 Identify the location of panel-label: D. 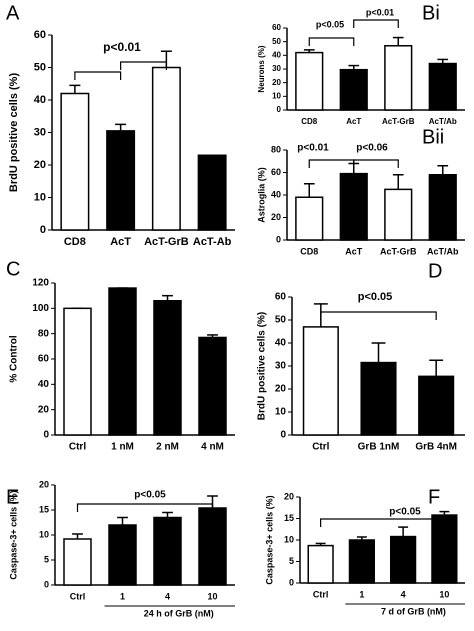
(435, 271).